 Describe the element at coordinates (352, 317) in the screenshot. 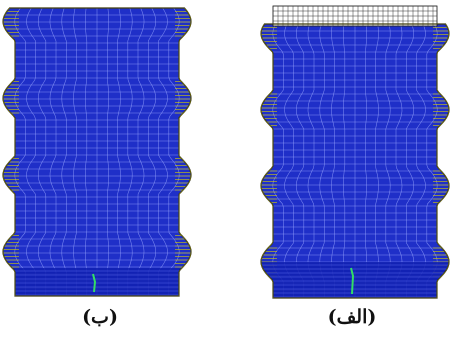

I see `figure-caption-a: (الف)` at that location.